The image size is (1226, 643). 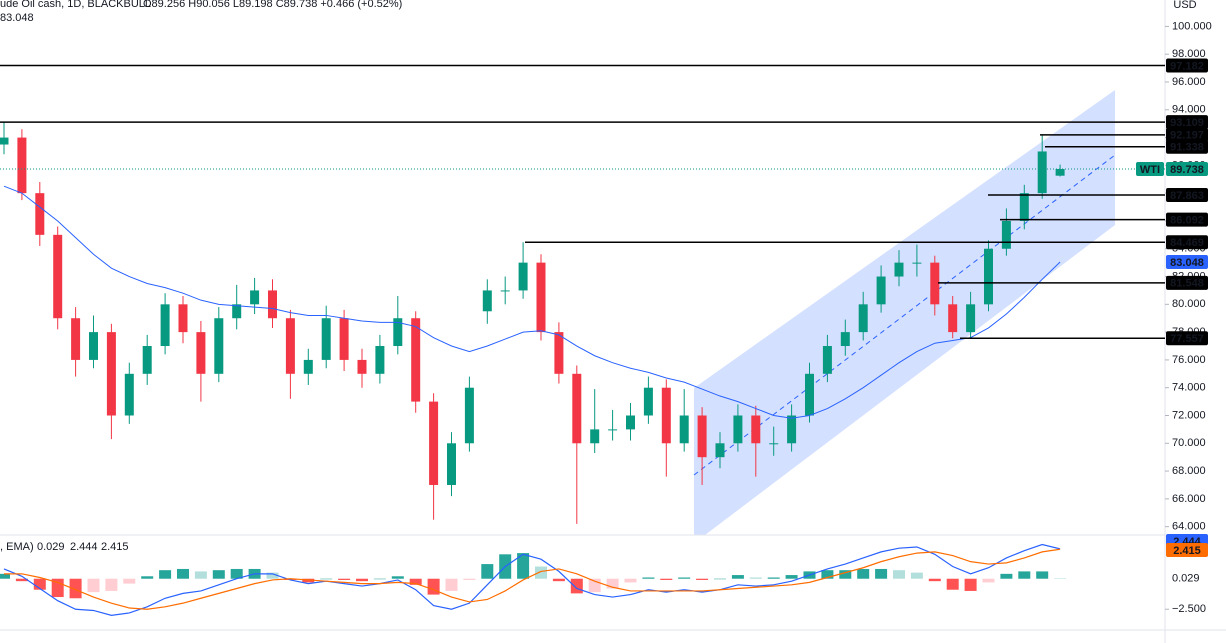 I want to click on y-tick-label: 94.000, so click(x=1189, y=110).